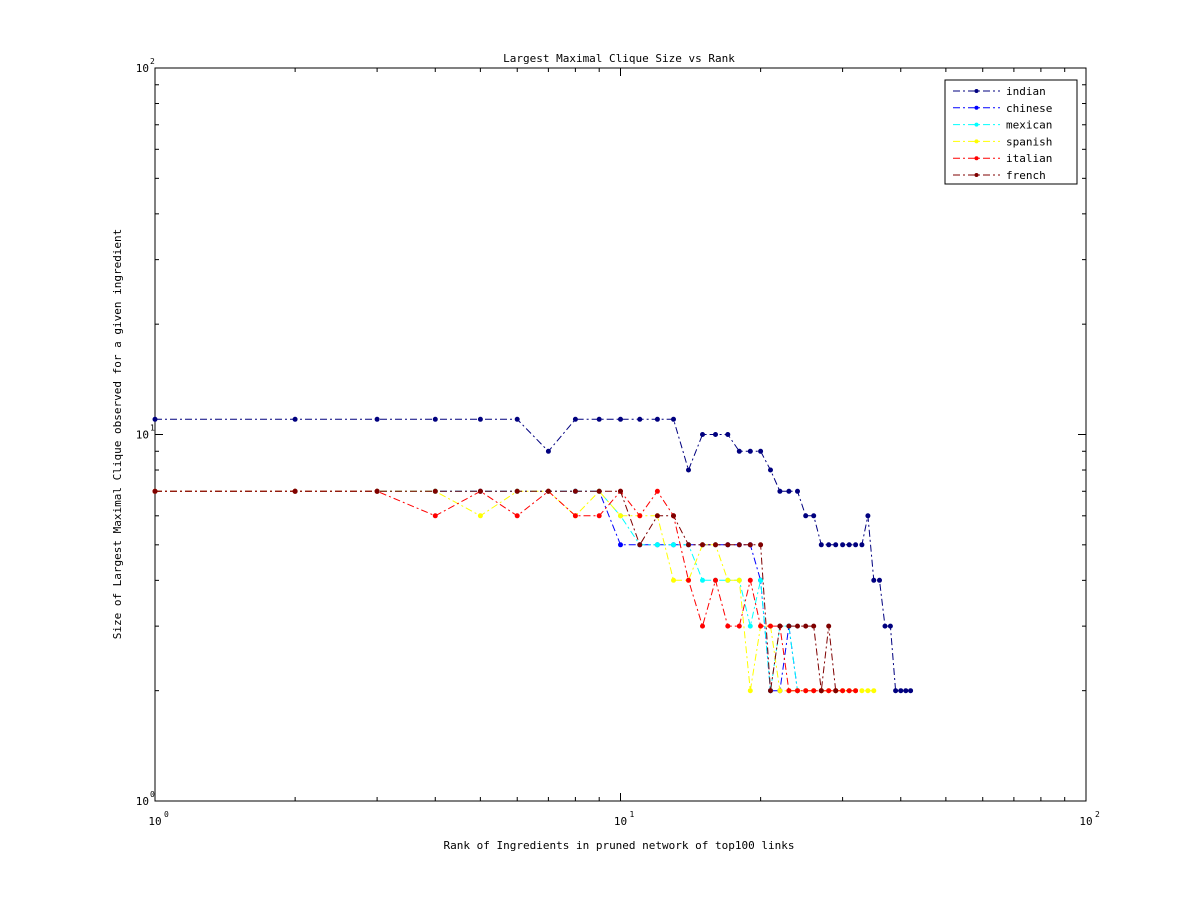 The height and width of the screenshot is (900, 1200). What do you see at coordinates (620, 545) in the screenshot?
I see `data-point-chinese` at bounding box center [620, 545].